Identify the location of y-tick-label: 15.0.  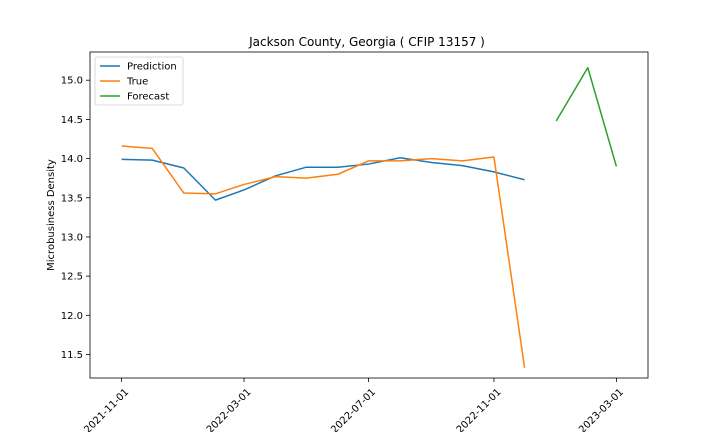
(72, 81).